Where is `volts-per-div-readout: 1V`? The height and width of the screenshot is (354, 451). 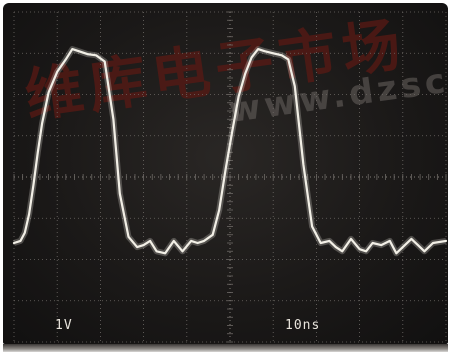
volts-per-div-readout: 1V is located at coordinates (64, 325).